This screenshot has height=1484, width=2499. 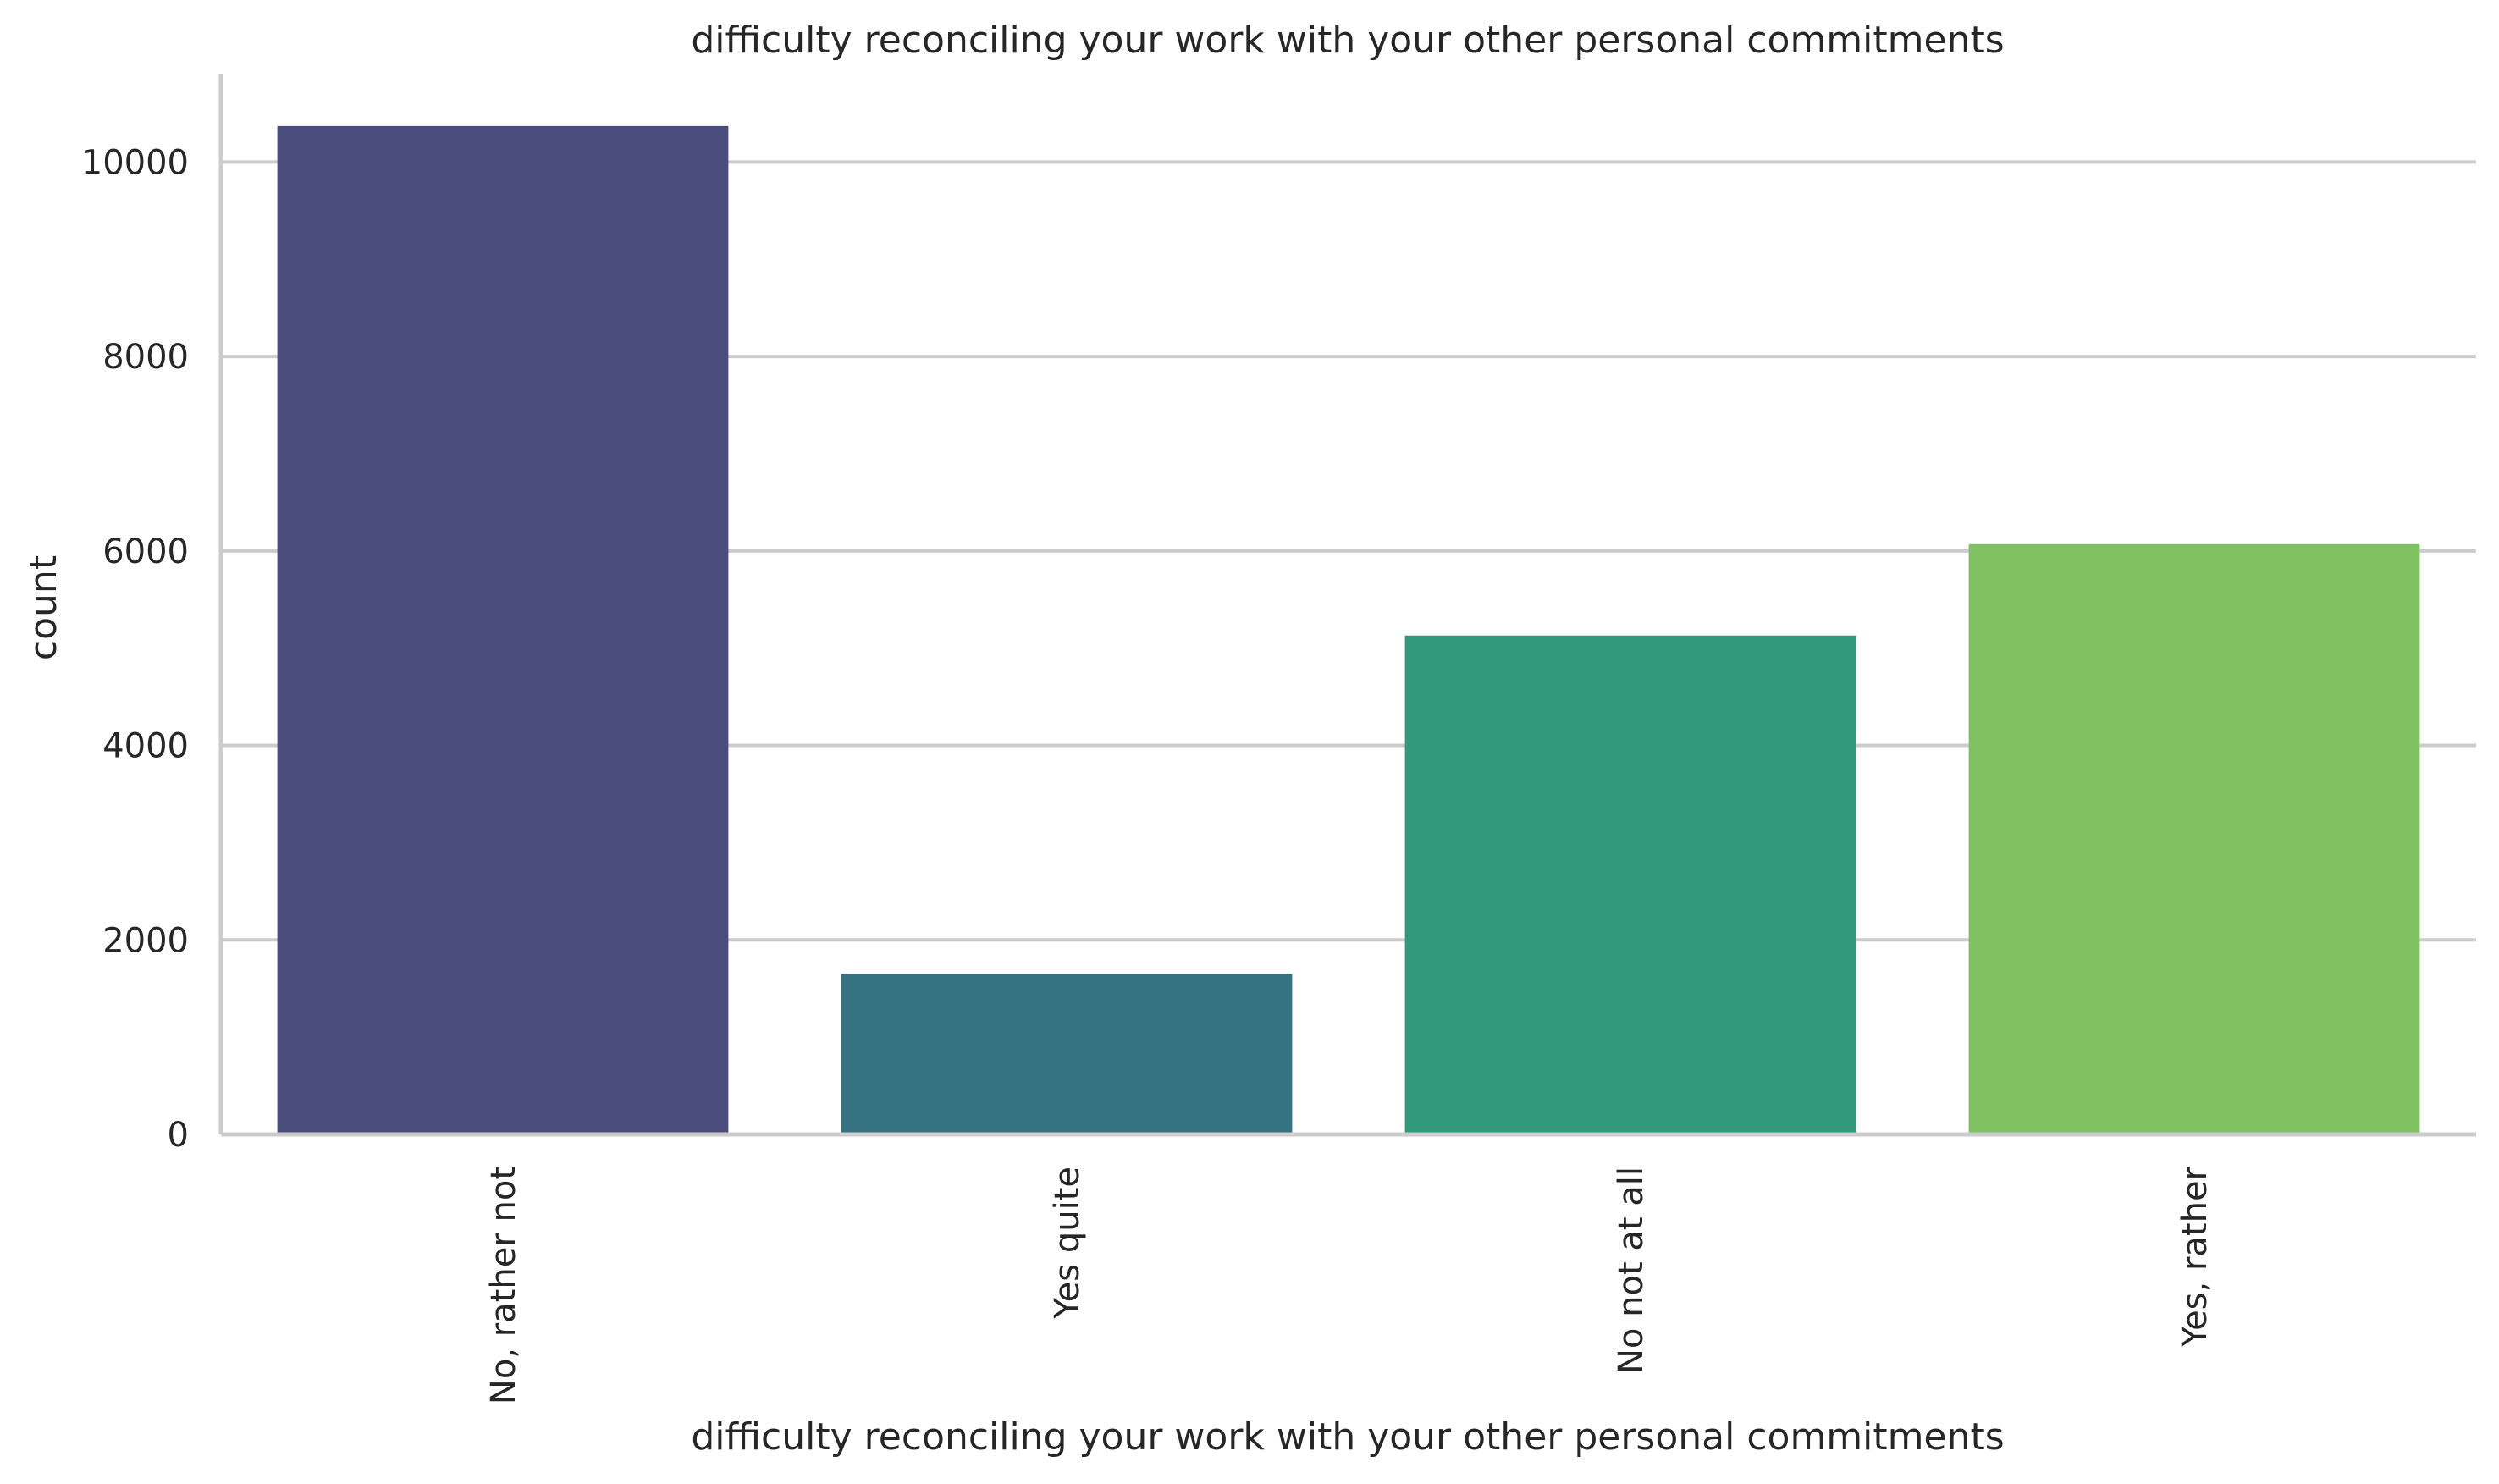 I want to click on x-tick-label-yes-rather: Yes, rather, so click(x=2195, y=1257).